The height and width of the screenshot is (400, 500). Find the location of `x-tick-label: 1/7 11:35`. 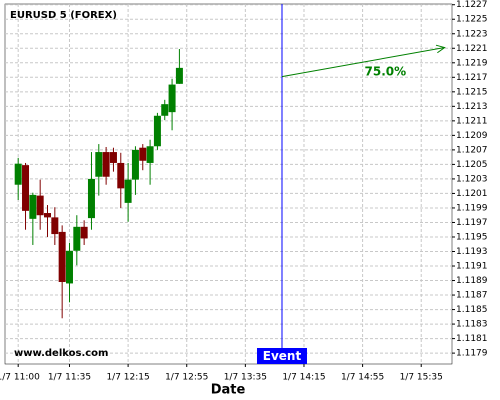

x-tick-label: 1/7 11:35 is located at coordinates (69, 378).